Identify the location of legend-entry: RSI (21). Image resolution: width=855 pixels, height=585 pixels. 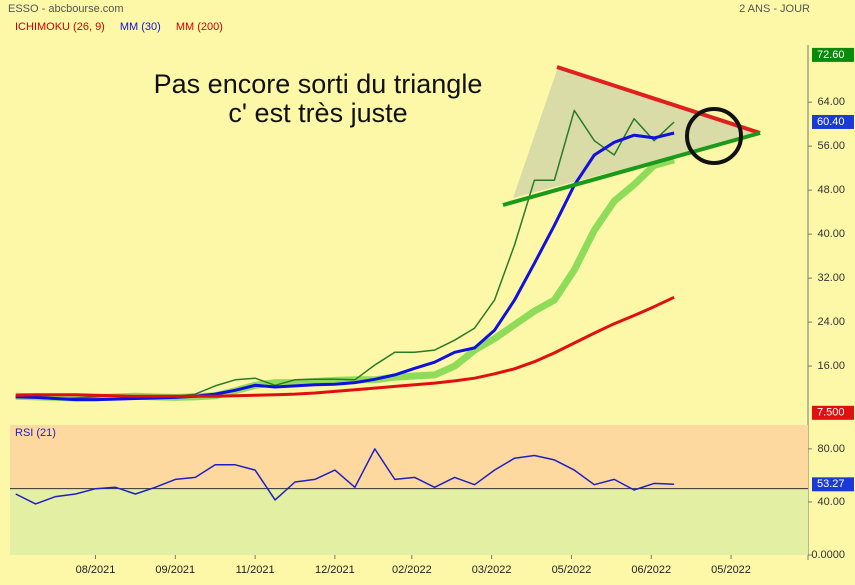
(35, 433).